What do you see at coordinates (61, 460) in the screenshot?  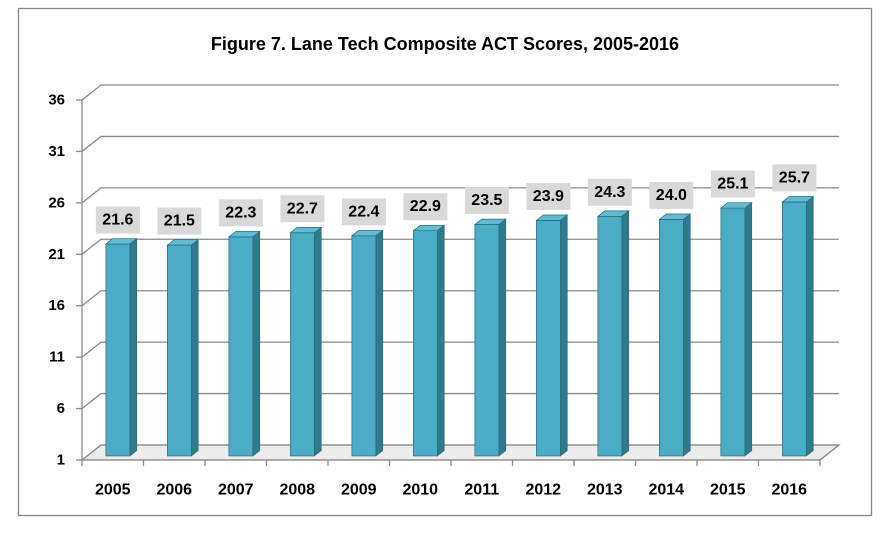 I see `y-tick-label-1: 1` at bounding box center [61, 460].